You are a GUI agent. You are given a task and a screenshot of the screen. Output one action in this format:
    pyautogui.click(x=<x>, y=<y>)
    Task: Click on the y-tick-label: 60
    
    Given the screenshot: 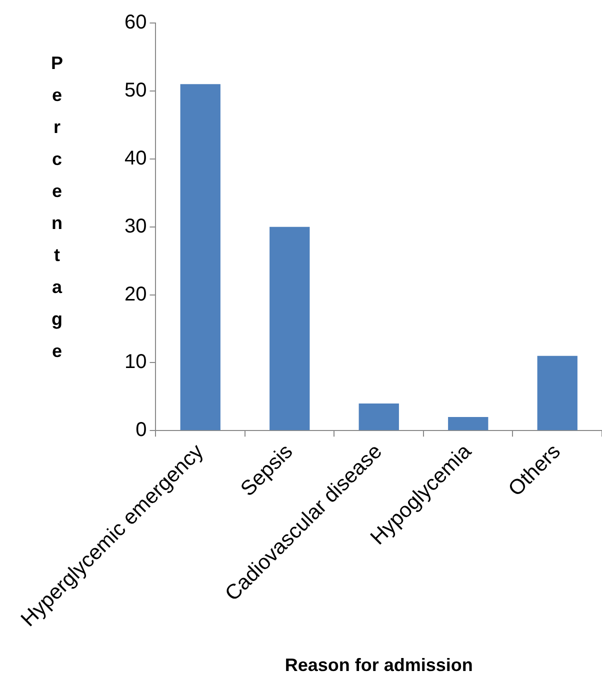 What is the action you would take?
    pyautogui.click(x=135, y=23)
    